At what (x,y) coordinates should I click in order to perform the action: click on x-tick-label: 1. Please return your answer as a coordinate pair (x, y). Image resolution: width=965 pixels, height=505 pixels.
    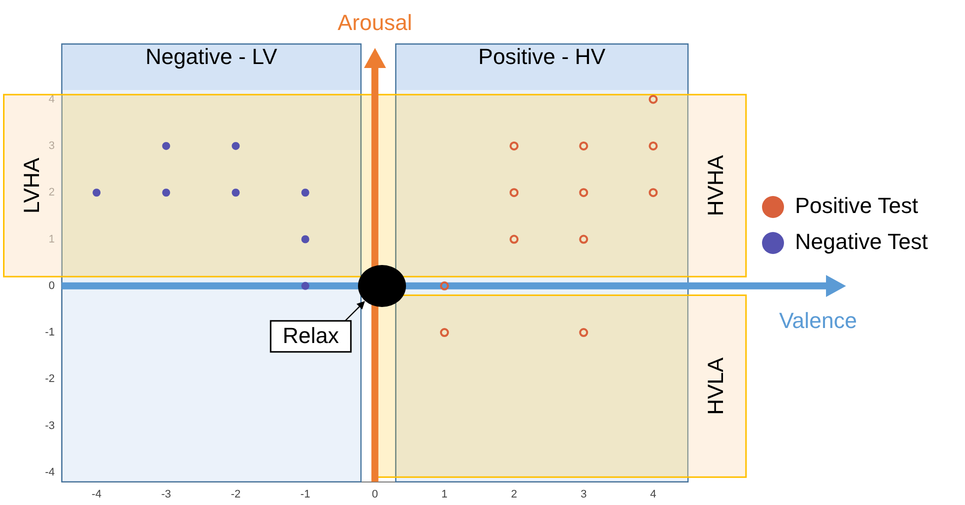
    Looking at the image, I should click on (444, 494).